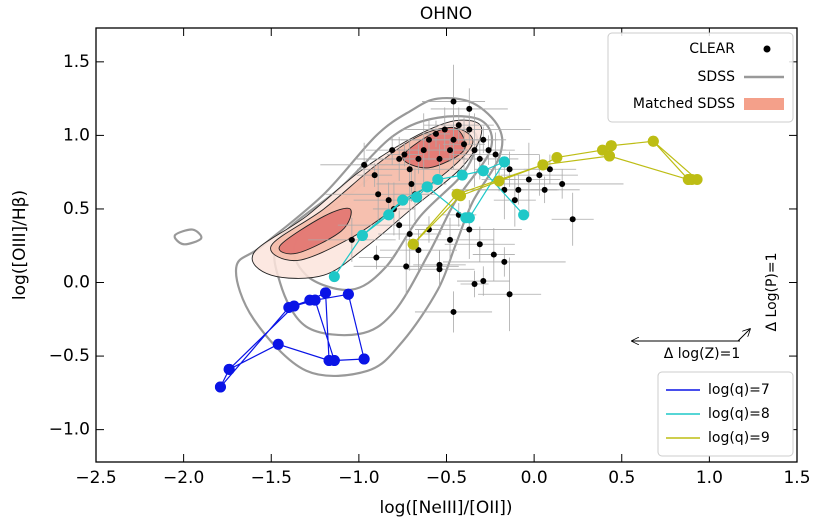  Describe the element at coordinates (315, 231) in the screenshot. I see `matched-sdss-level` at that location.